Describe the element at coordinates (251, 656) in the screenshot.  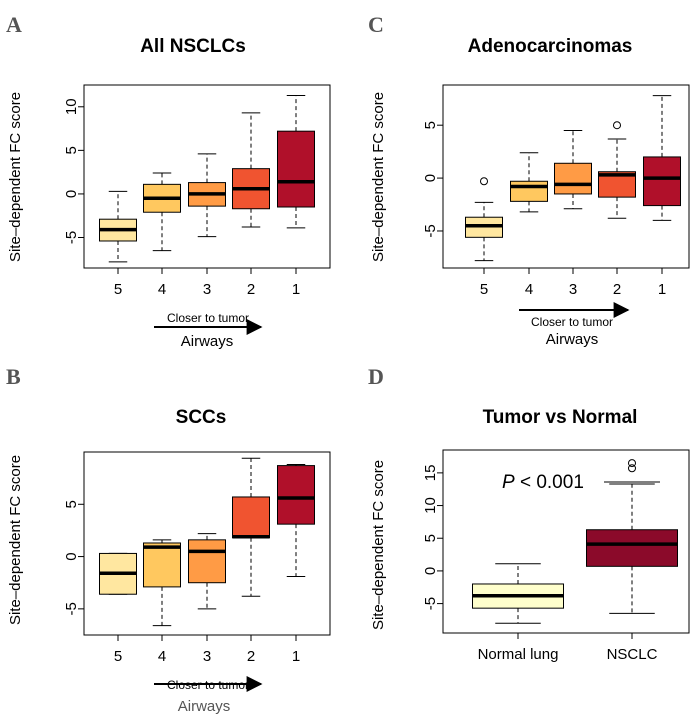
I see `x-tick-label-b: 2` at that location.